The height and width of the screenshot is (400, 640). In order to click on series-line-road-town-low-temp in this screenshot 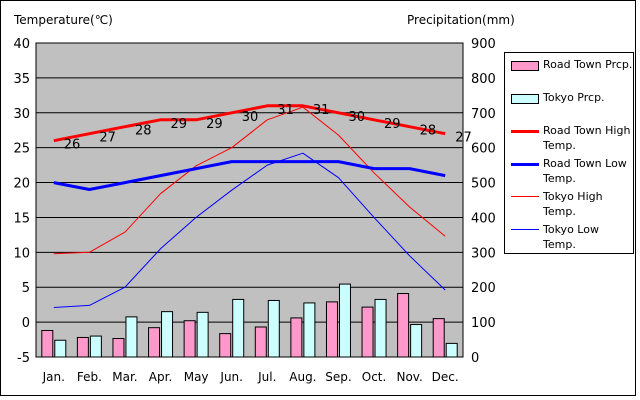, I will do `click(249, 175)`.